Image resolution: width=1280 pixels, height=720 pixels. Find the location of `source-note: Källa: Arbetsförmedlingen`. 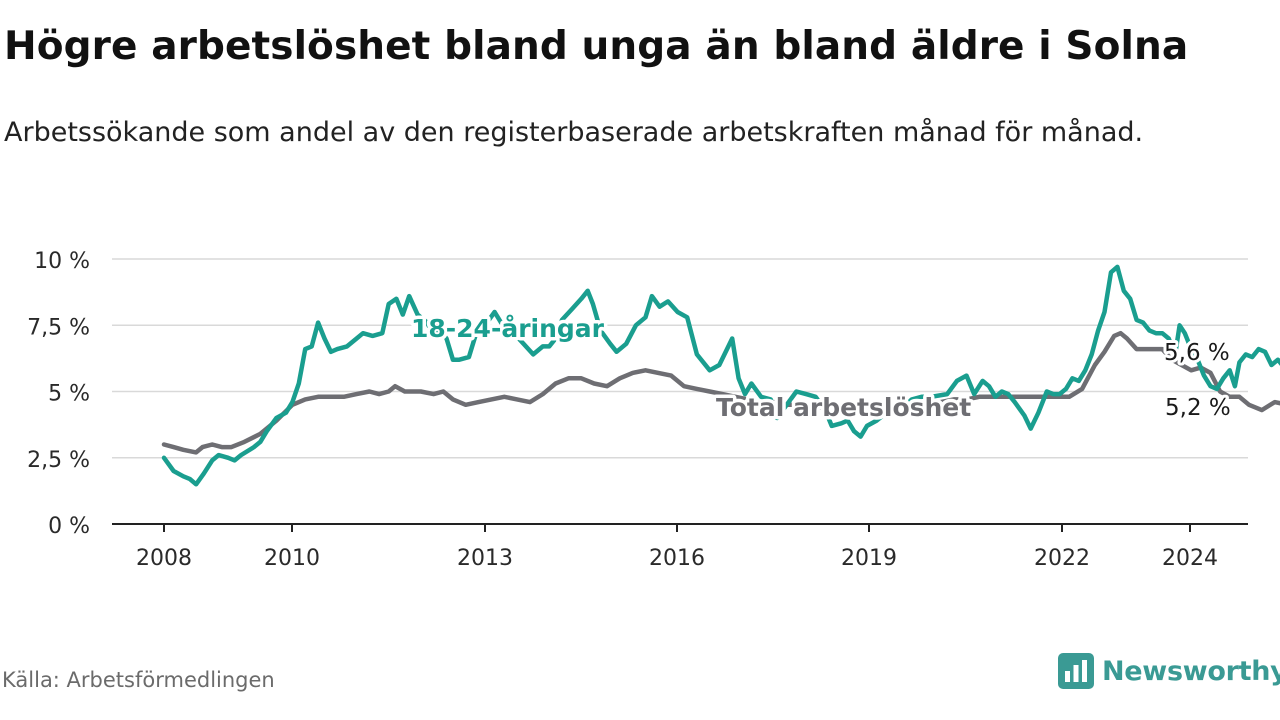

source-note: Källa: Arbetsförmedlingen is located at coordinates (138, 680).